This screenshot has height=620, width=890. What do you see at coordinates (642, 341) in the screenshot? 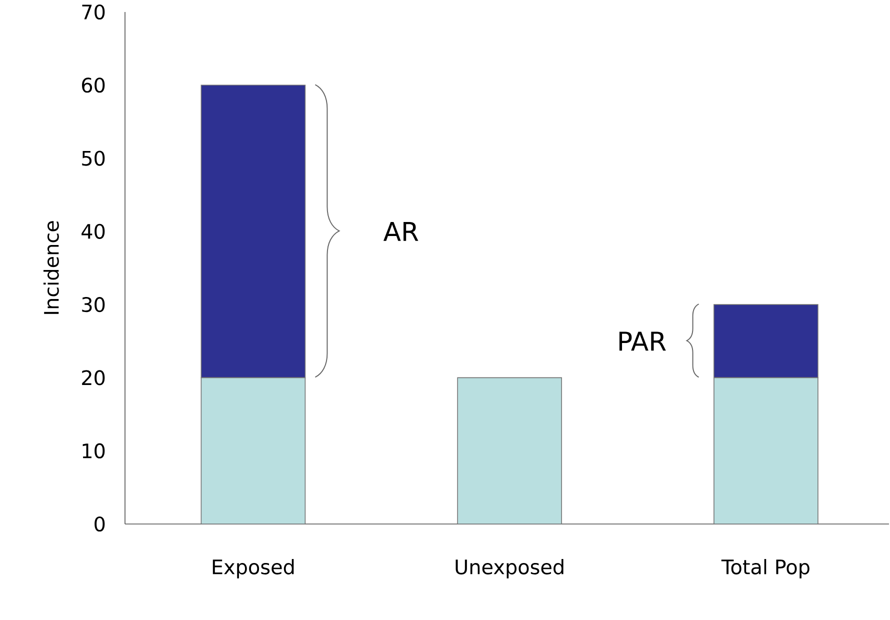
I see `annotation: PAR` at bounding box center [642, 341].